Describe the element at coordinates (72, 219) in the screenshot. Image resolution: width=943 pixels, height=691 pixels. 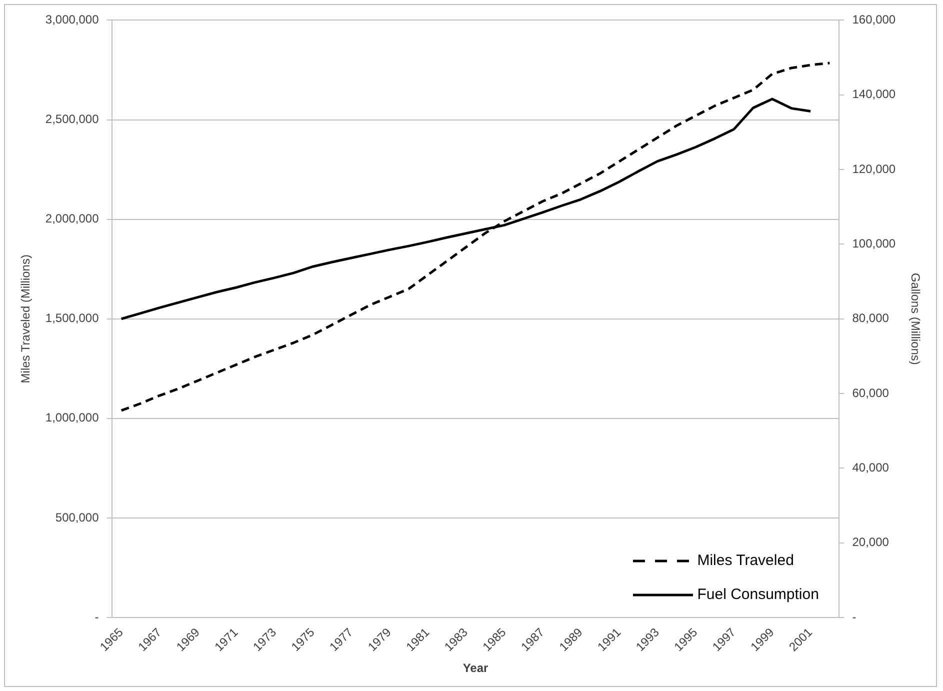
I see `y-tick-label: 2,000,000` at that location.